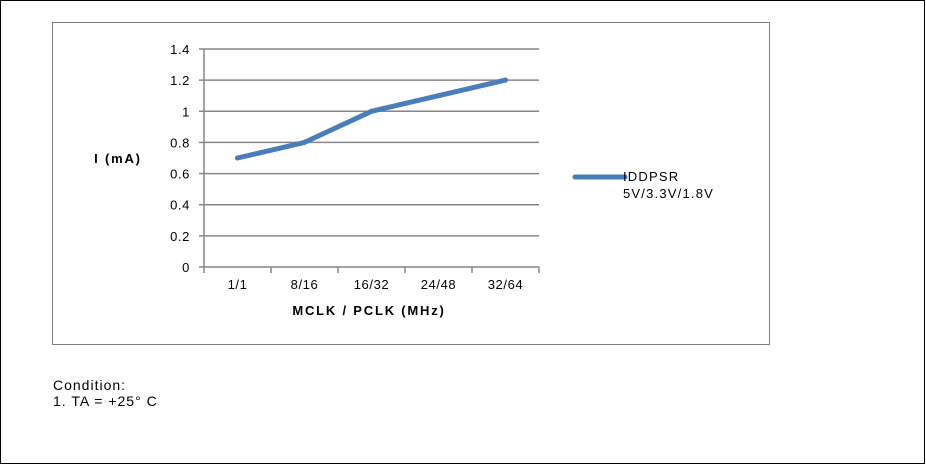 Image resolution: width=926 pixels, height=465 pixels. I want to click on condition-notes: Condition: 1. TA = +25° C, so click(105, 393).